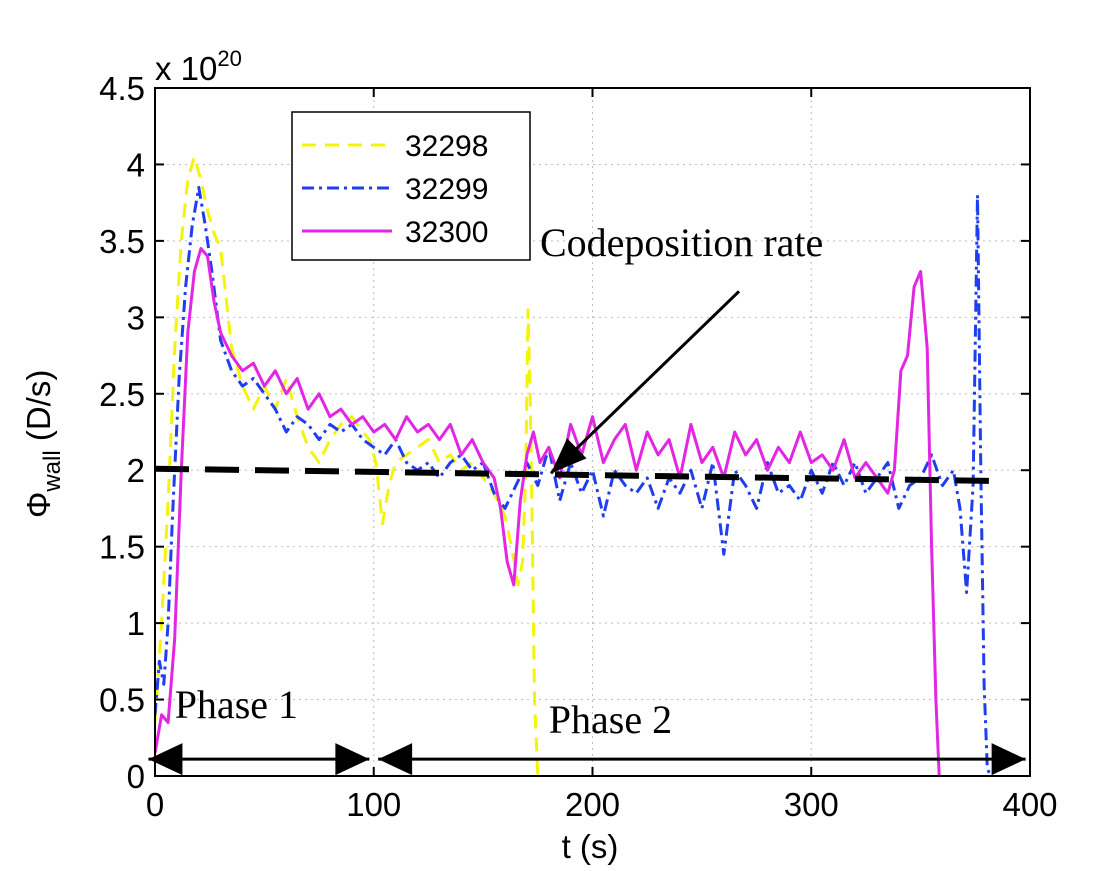  What do you see at coordinates (395, 189) in the screenshot?
I see `legend-entries: 32298 32299 32300` at bounding box center [395, 189].